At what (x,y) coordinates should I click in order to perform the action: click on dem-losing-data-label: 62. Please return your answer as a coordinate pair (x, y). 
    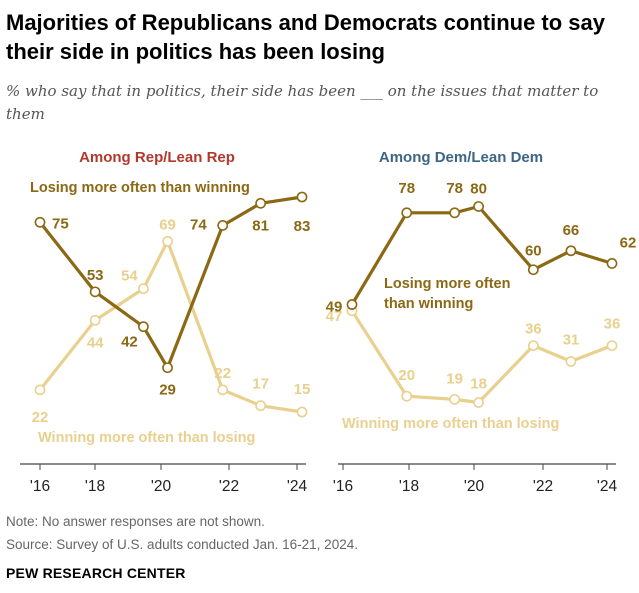
    Looking at the image, I should click on (628, 242).